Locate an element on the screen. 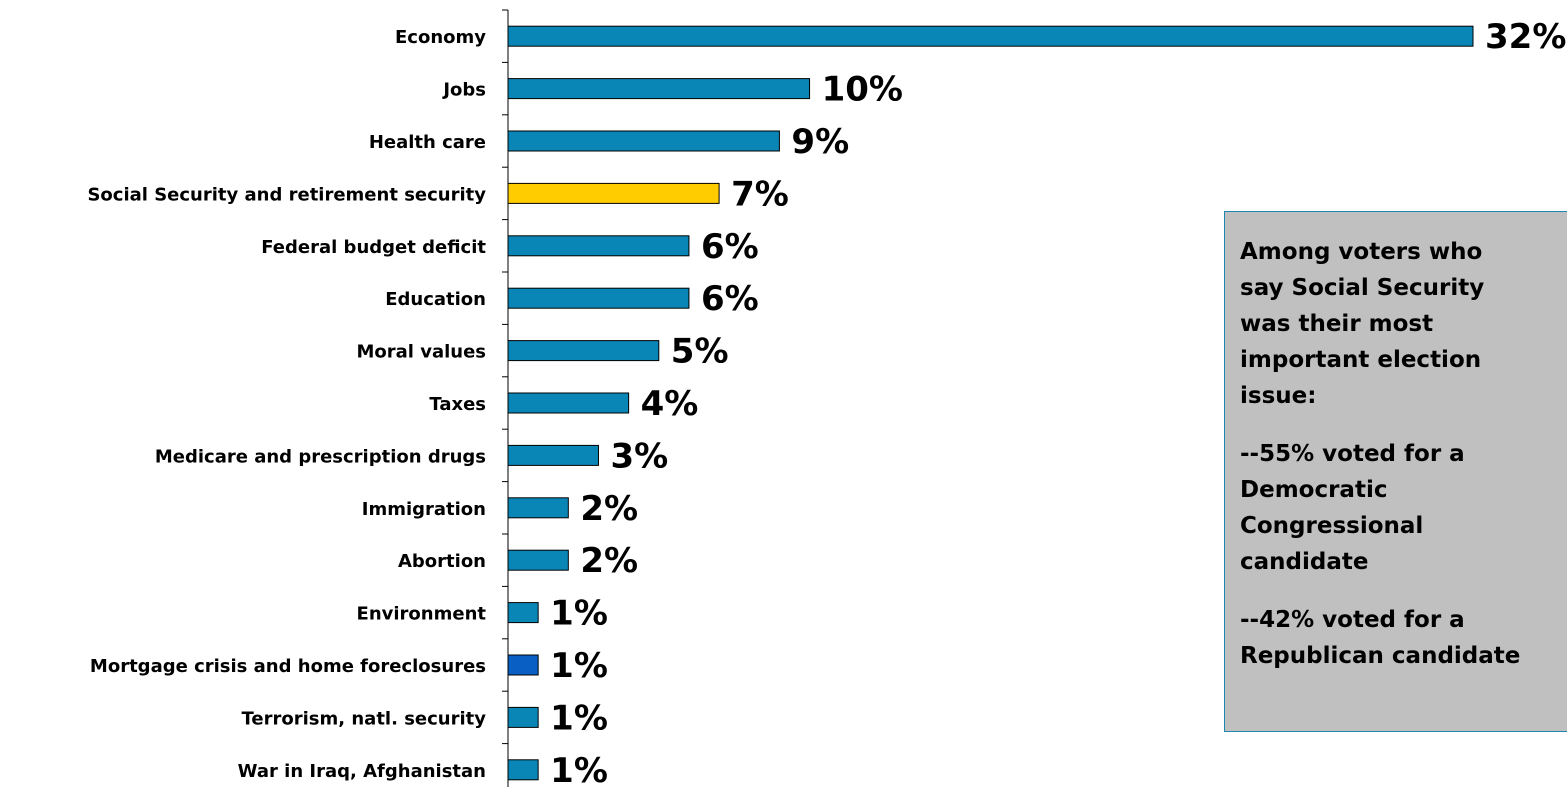 This screenshot has height=787, width=1567. callout-paragraph-republican: --42% voted for a Republican candidate is located at coordinates (1380, 638).